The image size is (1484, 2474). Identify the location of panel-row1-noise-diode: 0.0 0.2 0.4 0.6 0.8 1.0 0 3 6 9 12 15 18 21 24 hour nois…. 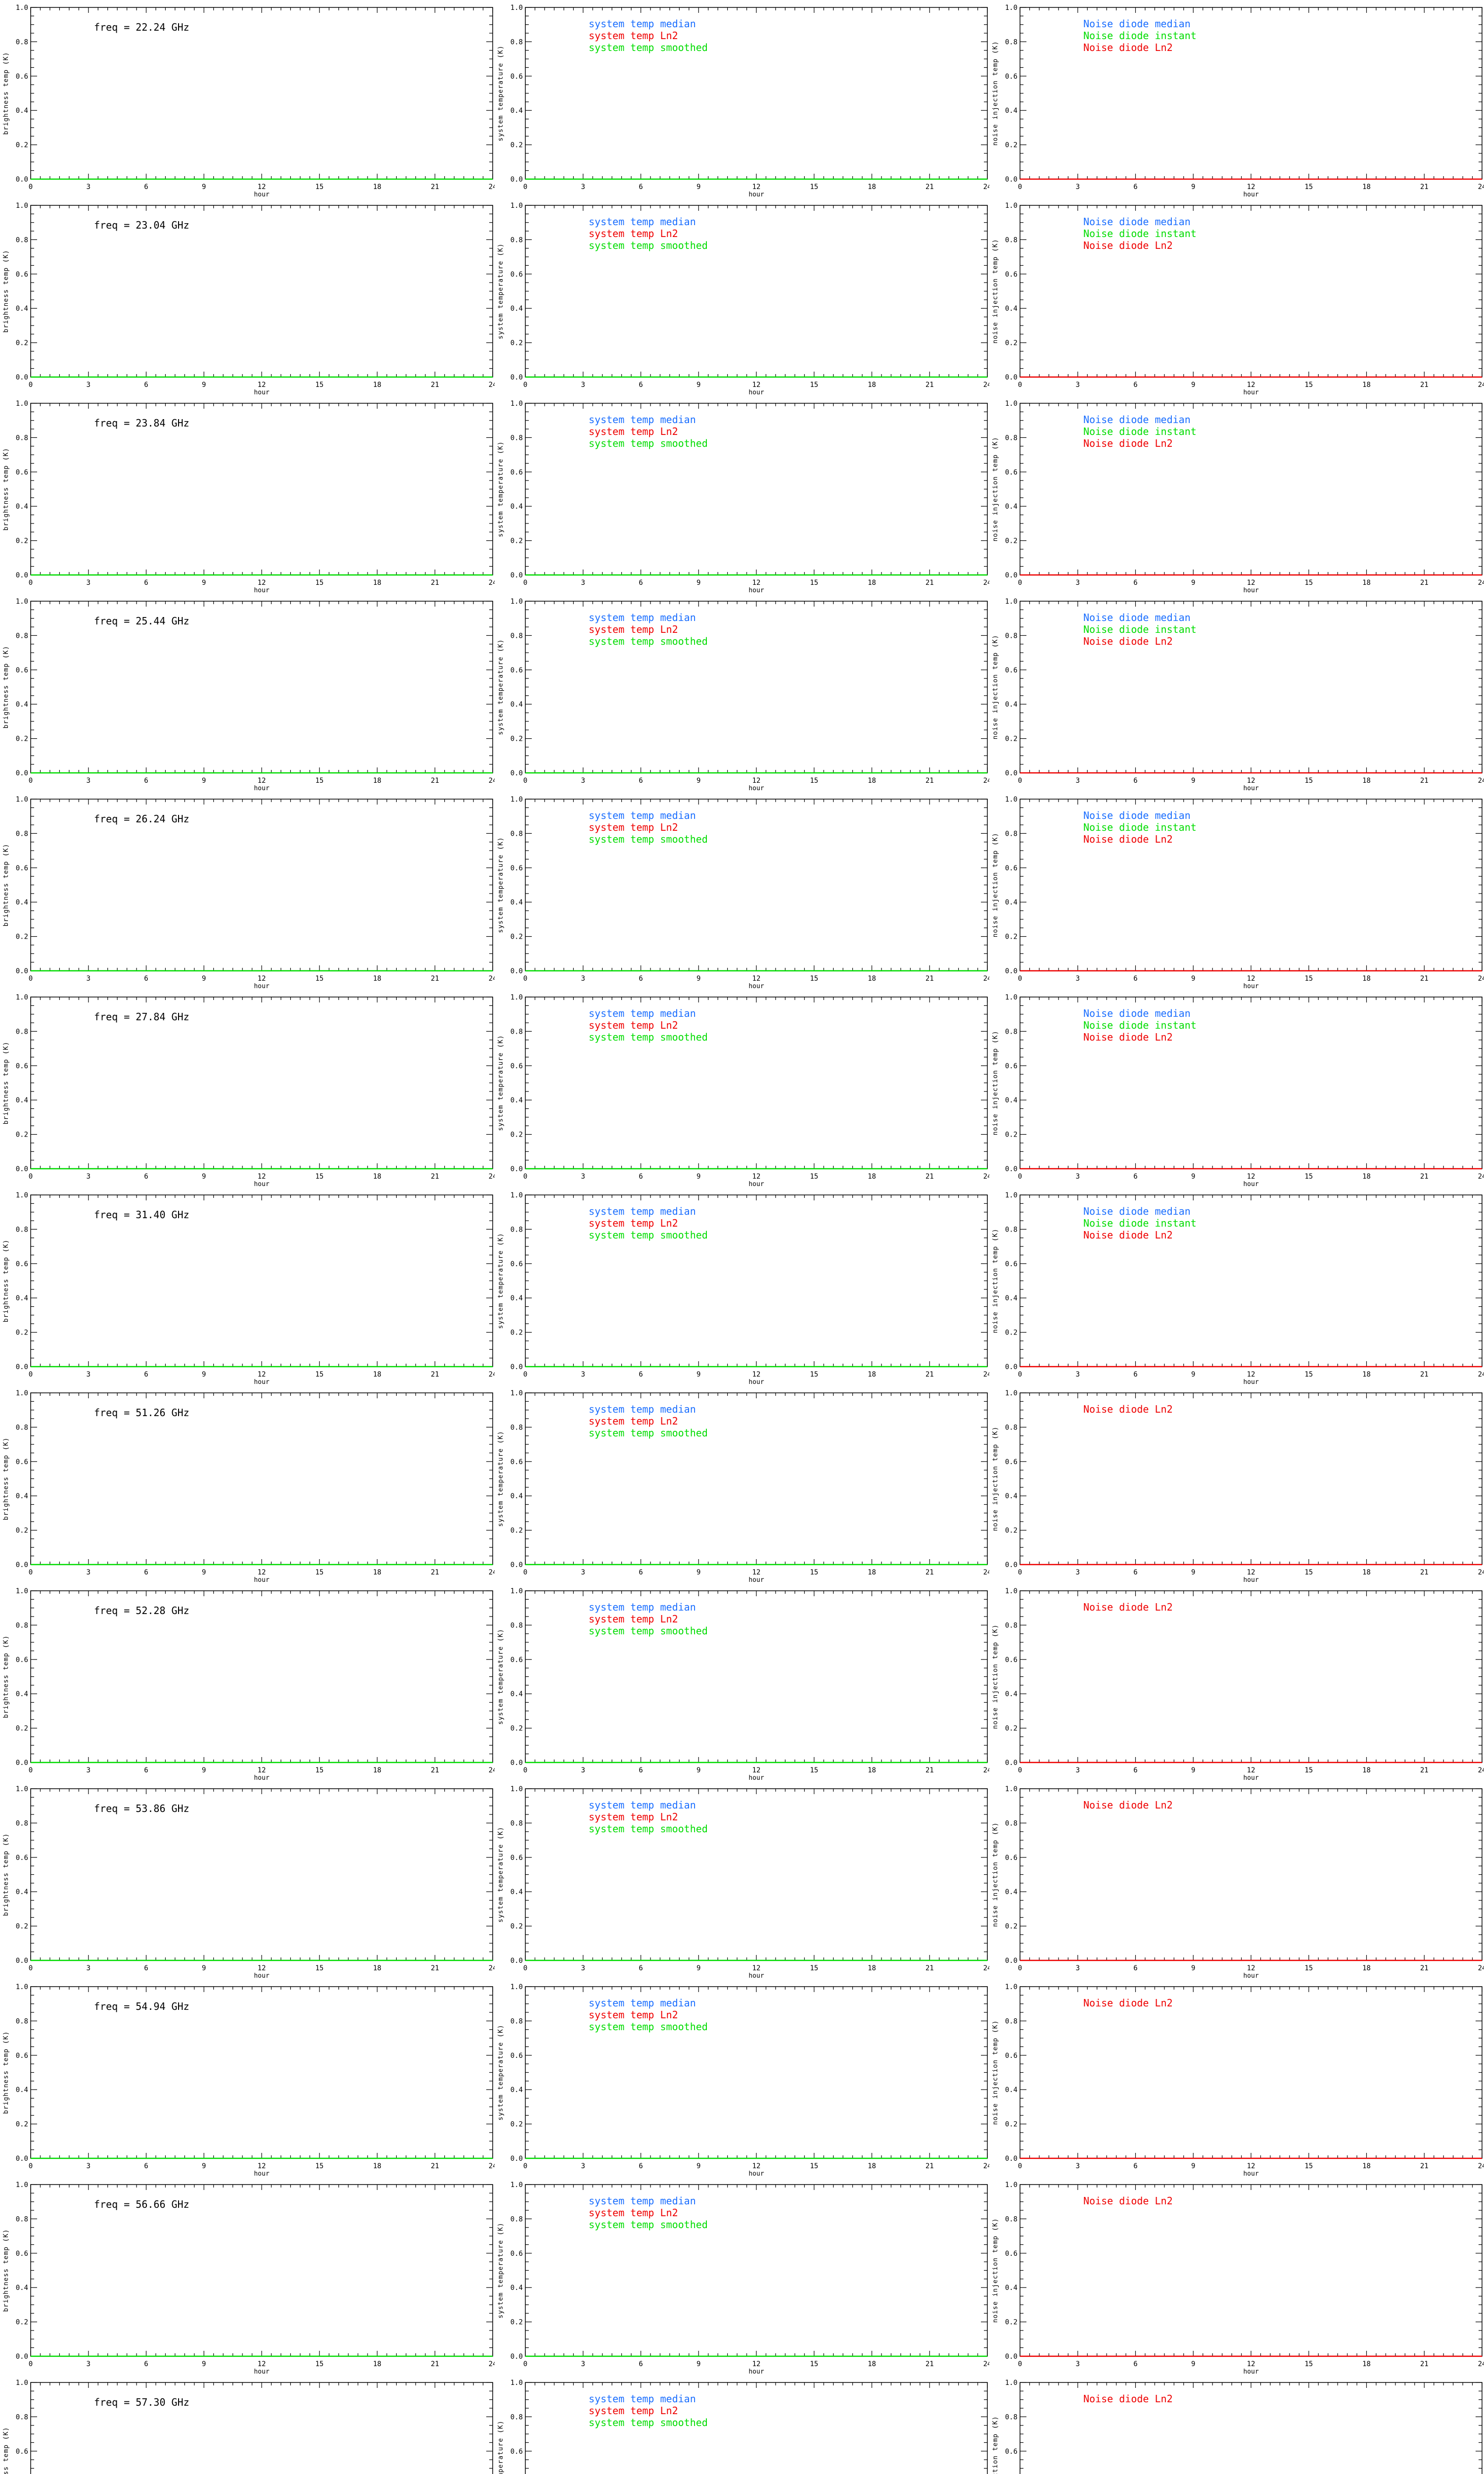
(1238, 101).